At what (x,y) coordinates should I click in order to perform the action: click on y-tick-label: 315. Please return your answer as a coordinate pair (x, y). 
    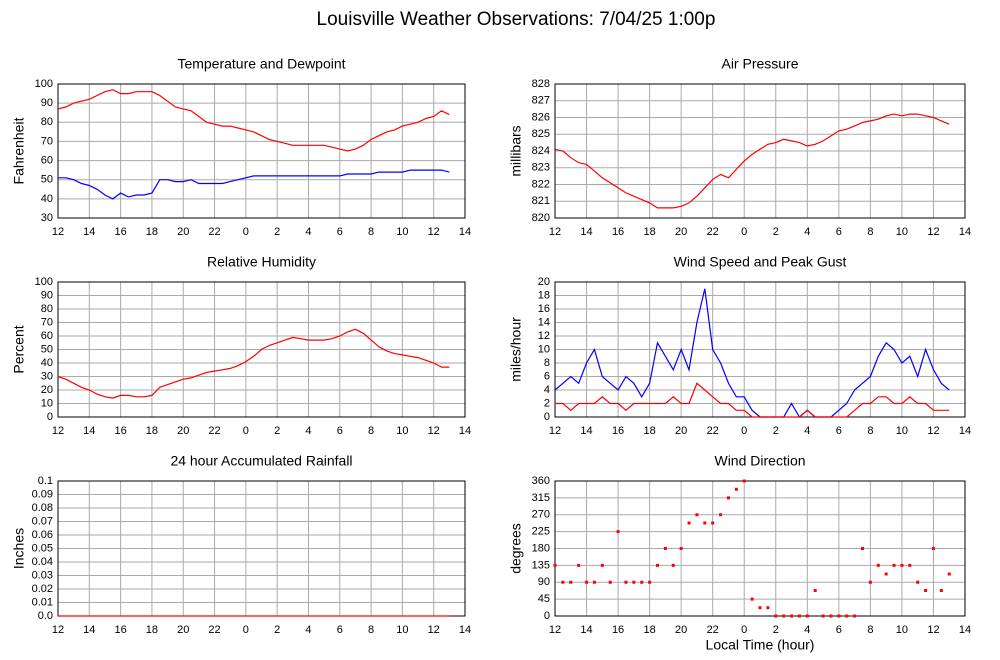
    Looking at the image, I should click on (541, 498).